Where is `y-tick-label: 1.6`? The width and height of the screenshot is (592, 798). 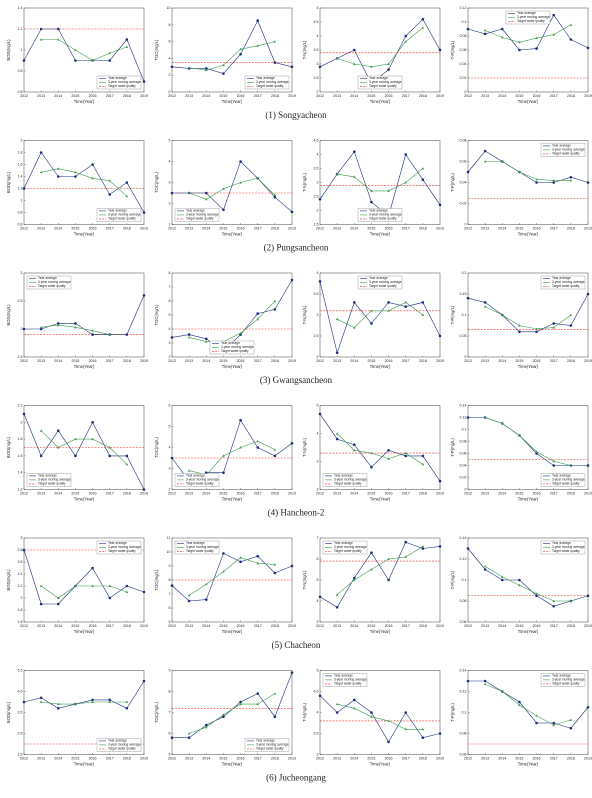
y-tick-label: 1.6 is located at coordinates (20, 456).